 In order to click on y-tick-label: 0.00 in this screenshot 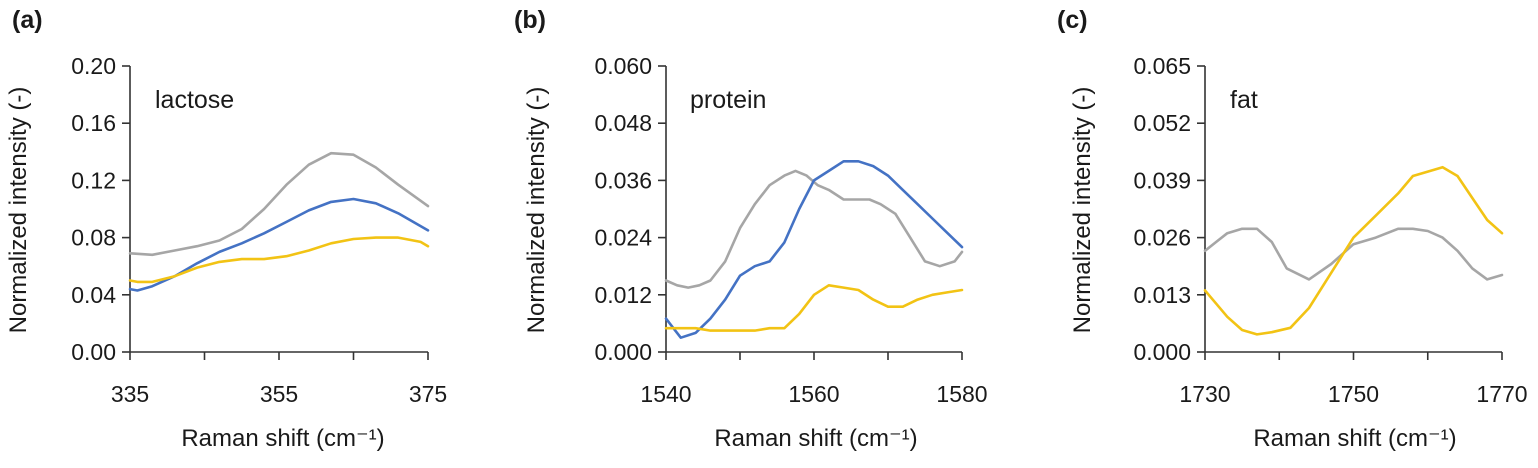, I will do `click(93, 352)`.